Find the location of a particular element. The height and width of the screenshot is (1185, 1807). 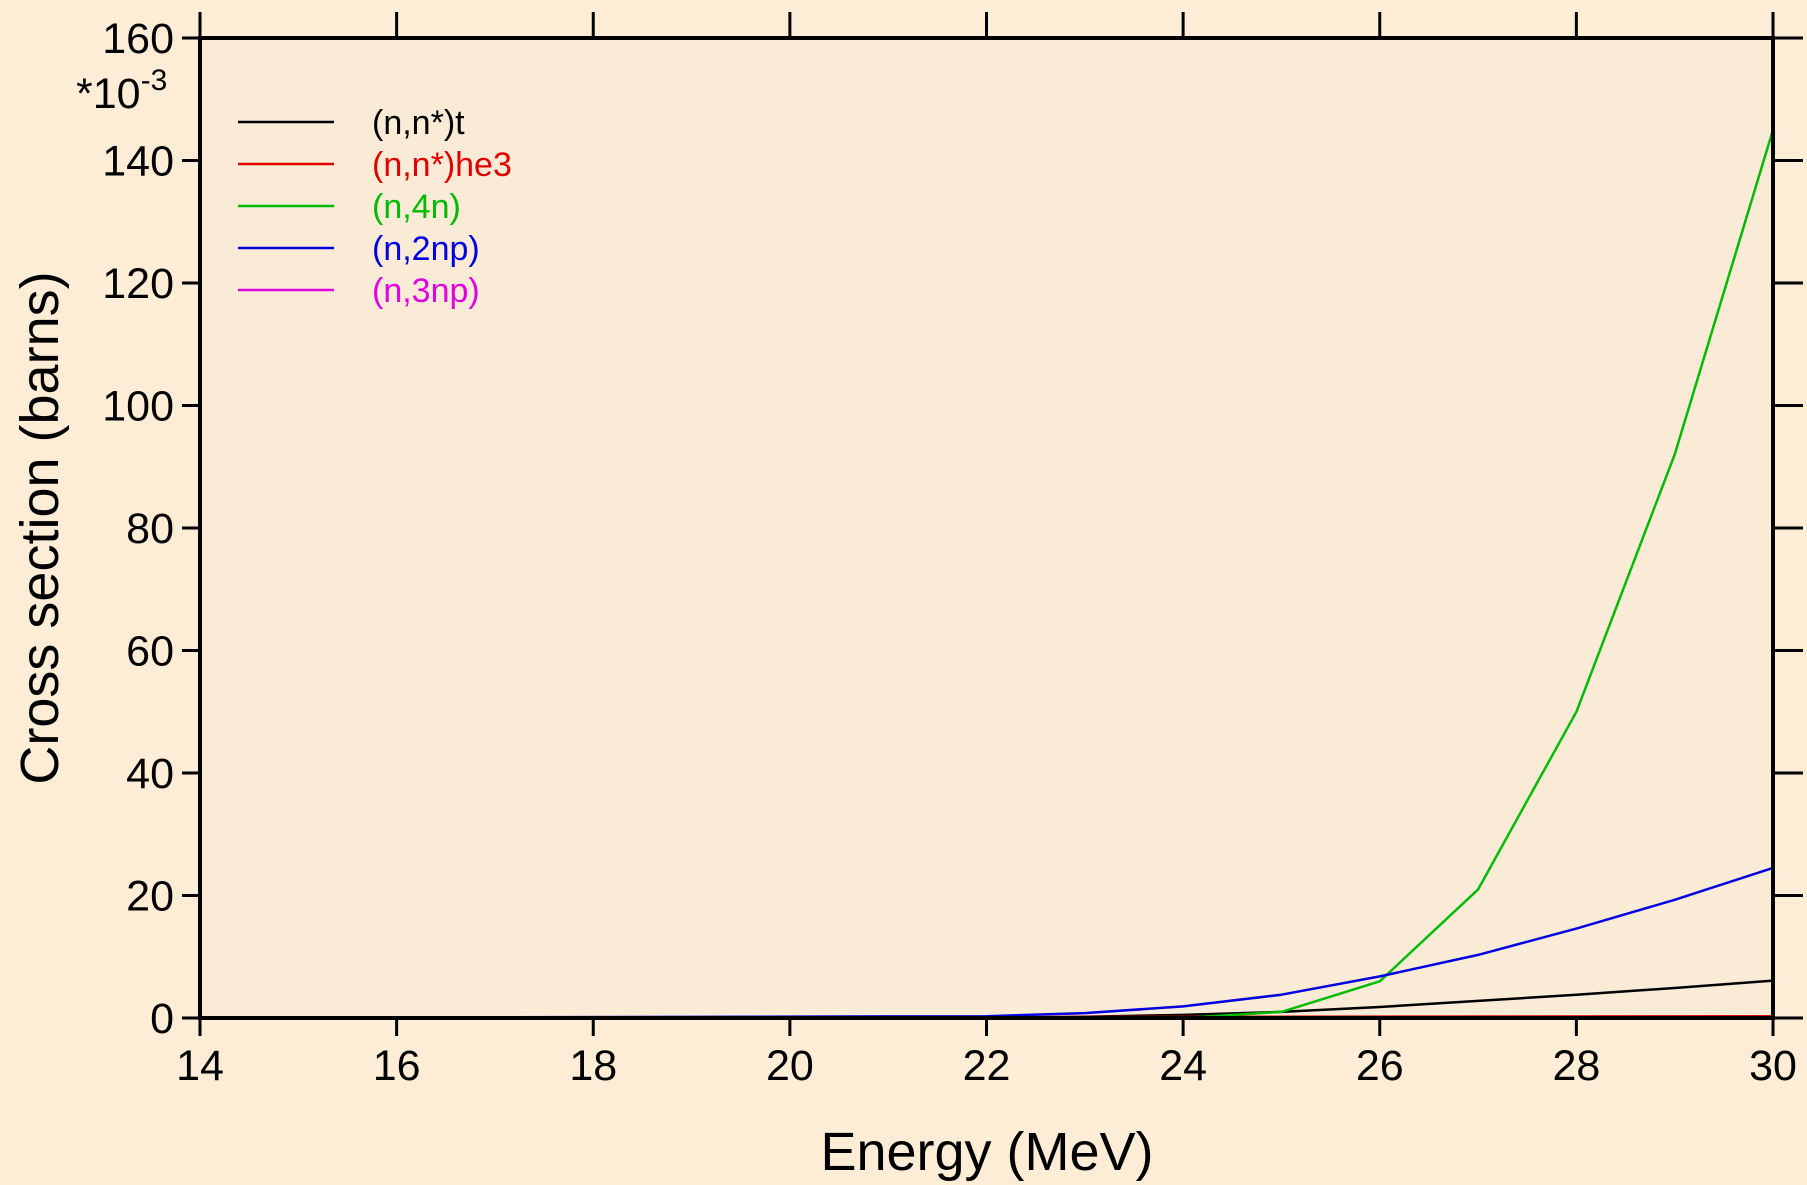

y-tick-label: 0 is located at coordinates (162, 1019).